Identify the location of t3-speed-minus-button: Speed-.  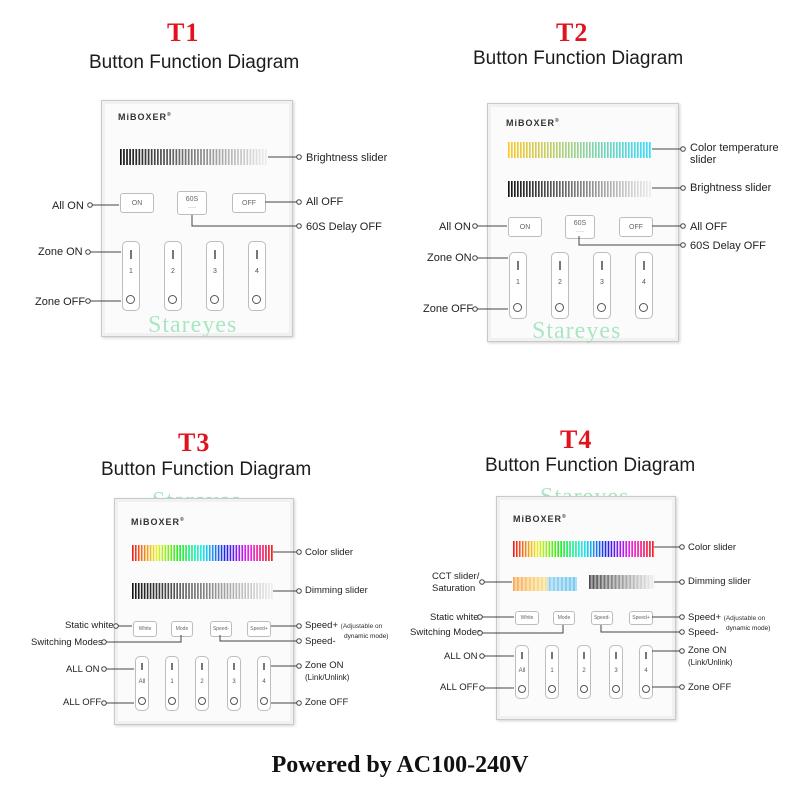
(221, 629).